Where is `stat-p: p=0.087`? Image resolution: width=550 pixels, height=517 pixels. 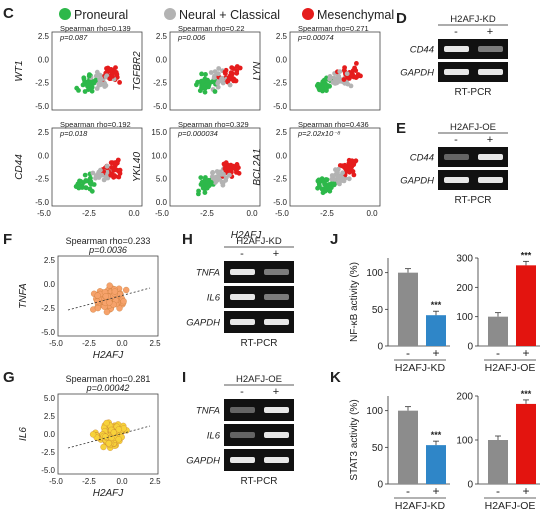 stat-p: p=0.087 is located at coordinates (73, 37).